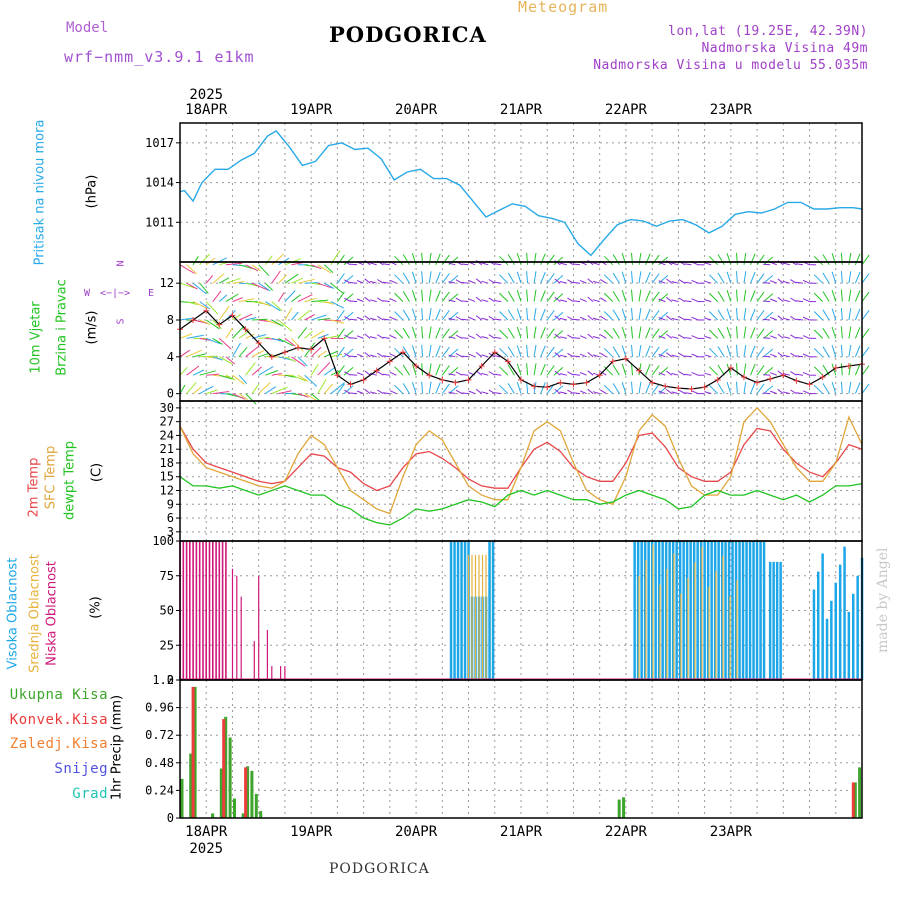 Image resolution: width=900 pixels, height=900 pixels. I want to click on bottom-day-label: 21APR, so click(521, 832).